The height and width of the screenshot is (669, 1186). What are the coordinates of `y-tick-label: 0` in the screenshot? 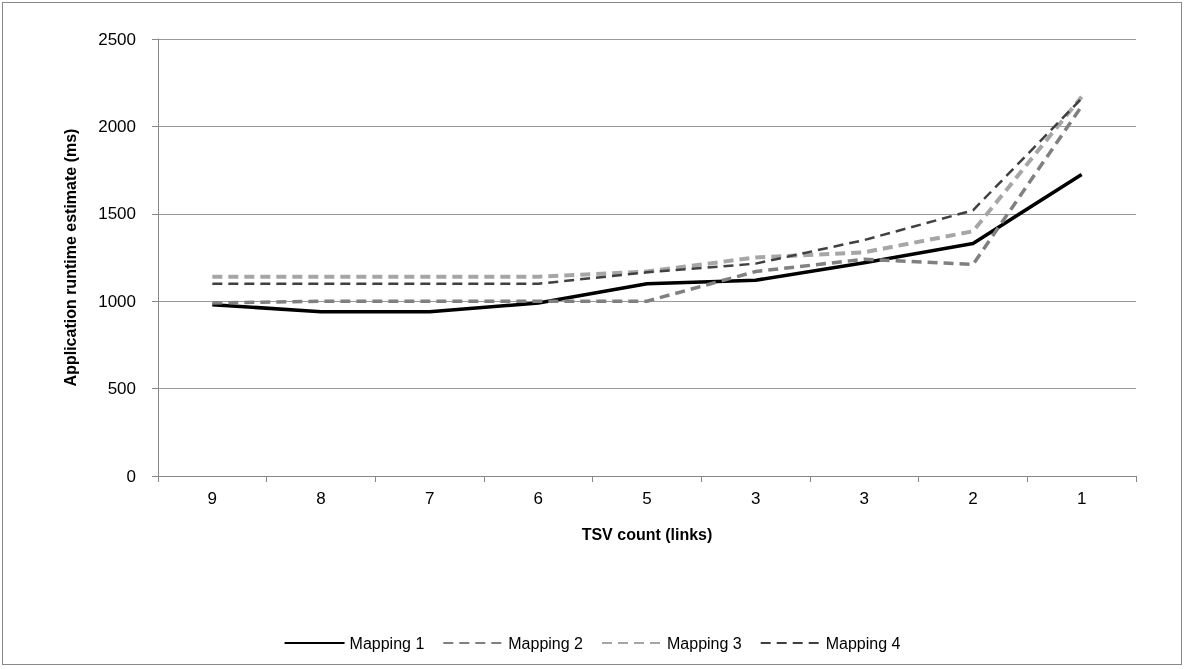 It's located at (131, 476).